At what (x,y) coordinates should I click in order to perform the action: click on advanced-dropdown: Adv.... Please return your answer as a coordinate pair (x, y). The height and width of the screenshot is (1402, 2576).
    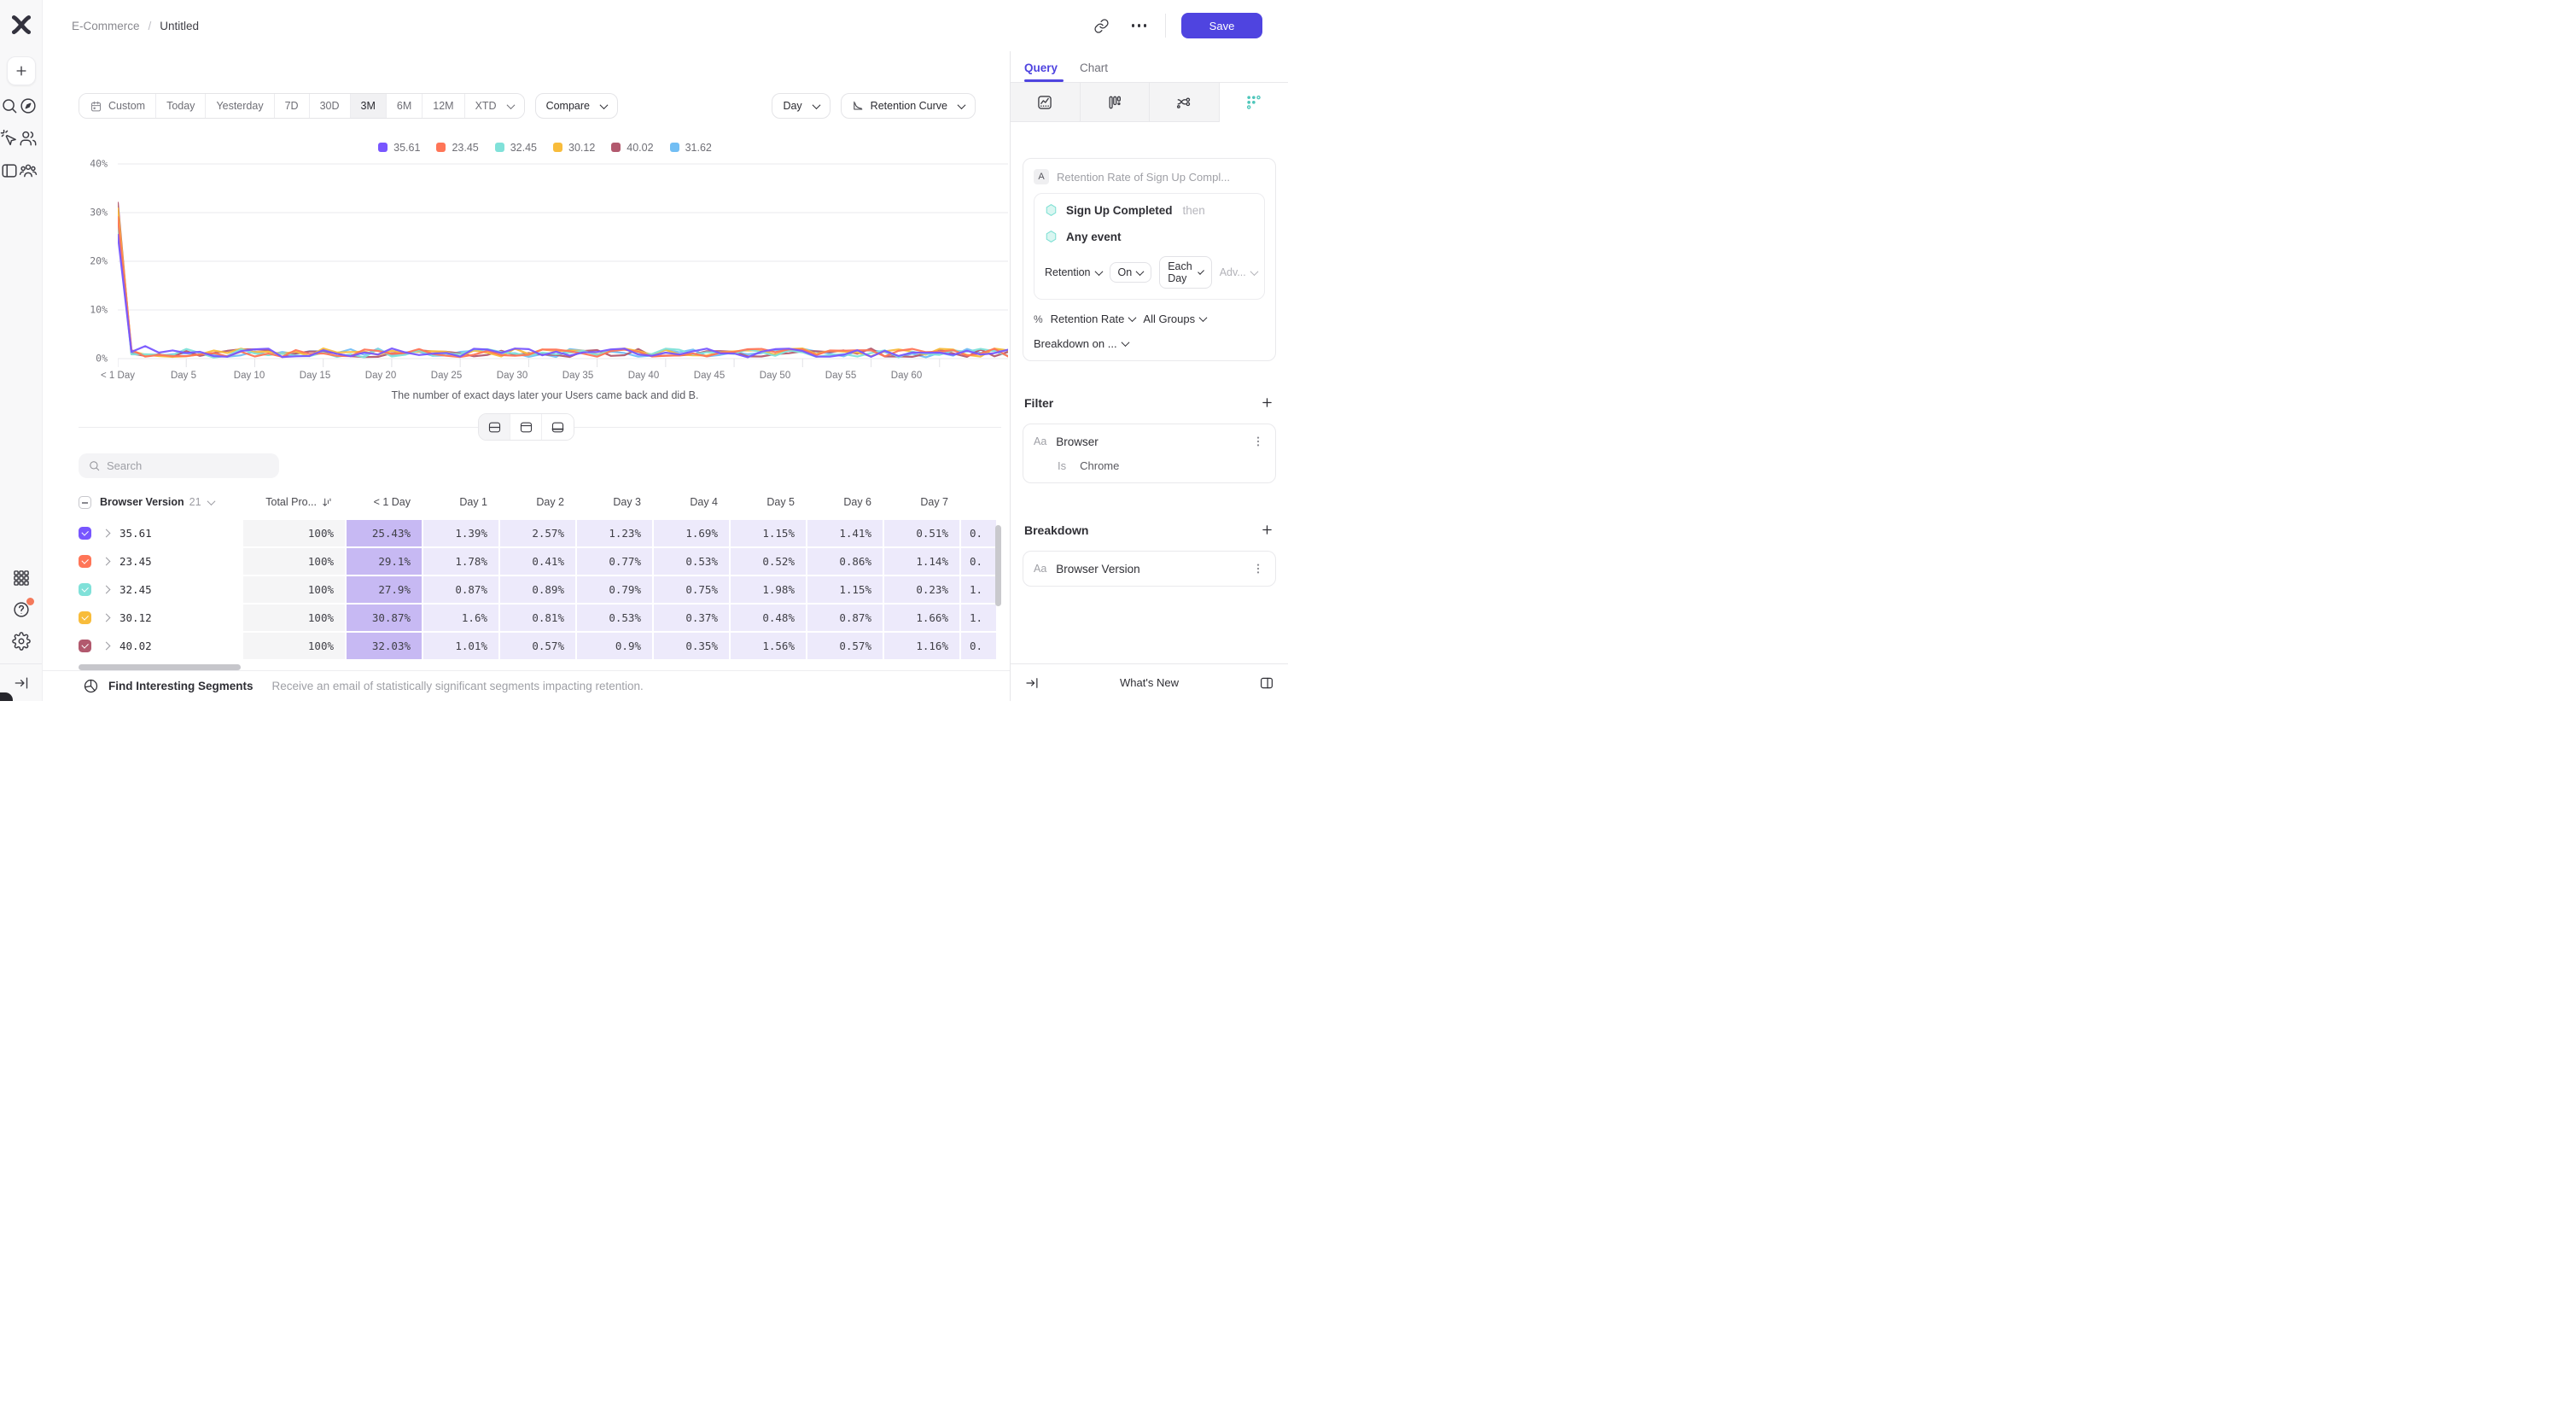
    Looking at the image, I should click on (1239, 272).